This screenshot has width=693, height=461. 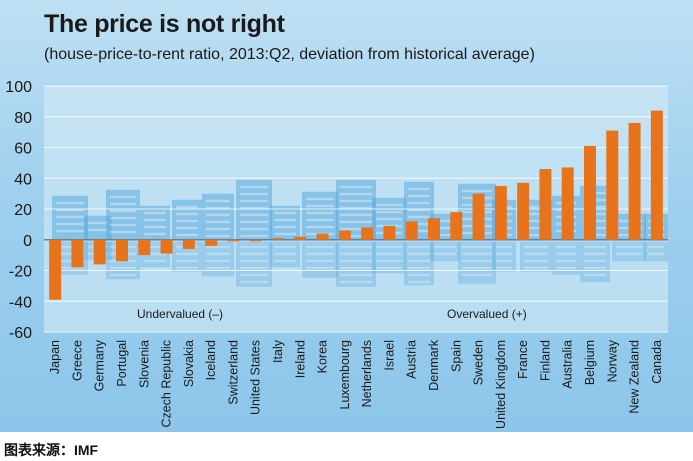 I want to click on y-tick-label: 60, so click(x=23, y=149).